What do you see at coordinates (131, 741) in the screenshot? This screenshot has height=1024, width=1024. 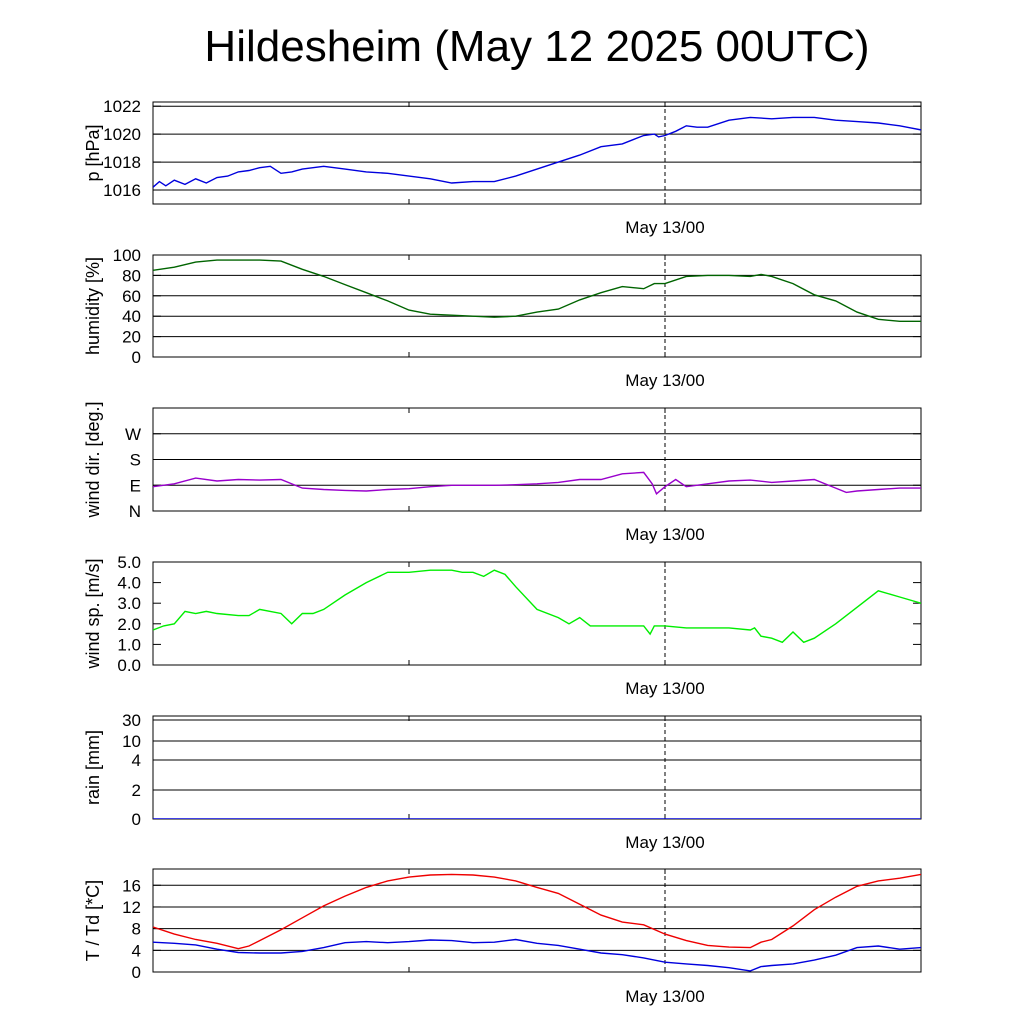 I see `y-tick-label: 10` at bounding box center [131, 741].